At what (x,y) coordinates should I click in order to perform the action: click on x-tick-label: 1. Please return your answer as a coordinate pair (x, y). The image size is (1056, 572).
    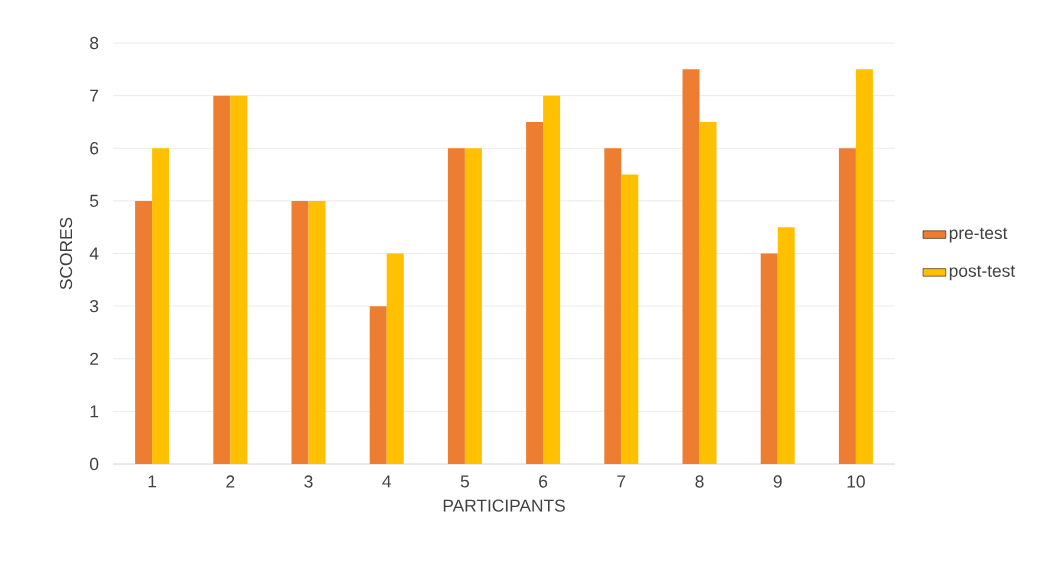
    Looking at the image, I should click on (152, 481).